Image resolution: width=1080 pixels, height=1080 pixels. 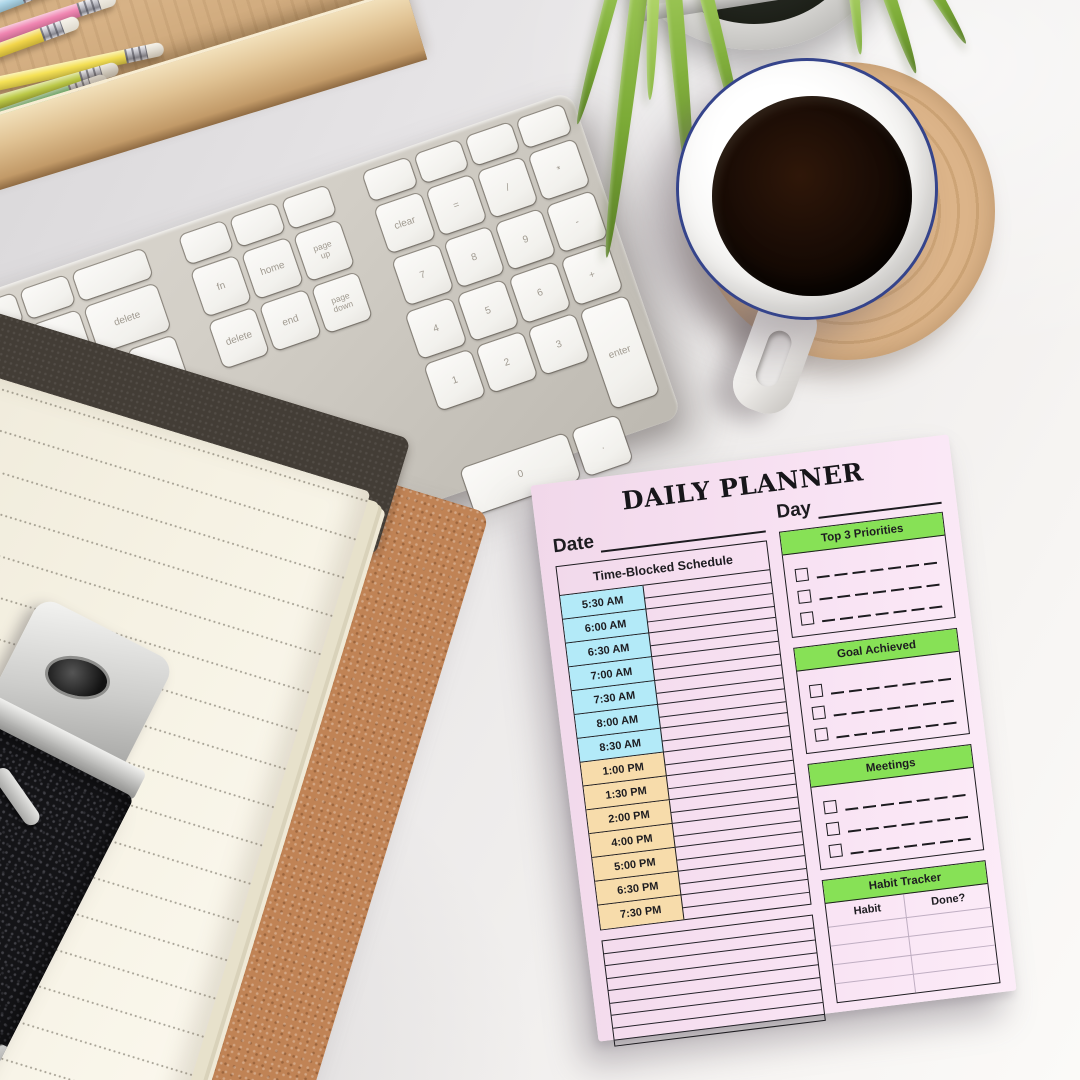 I want to click on keyboard-key: 7, so click(x=422, y=275).